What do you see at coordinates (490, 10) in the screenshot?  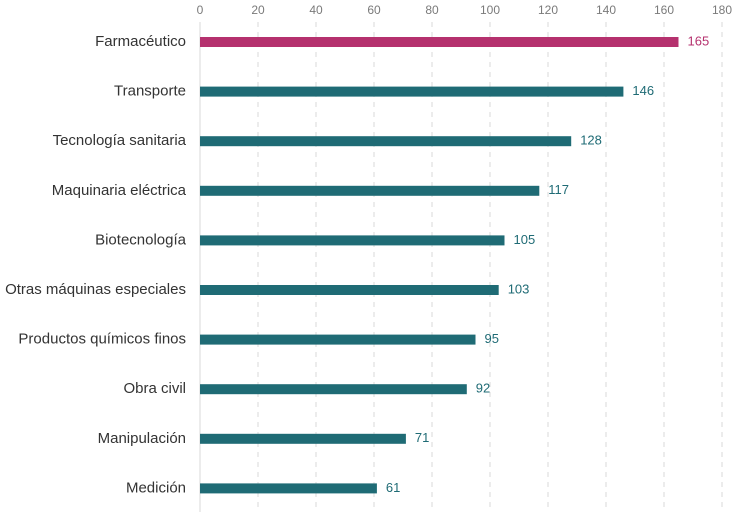 I see `x-tick-label: 100` at bounding box center [490, 10].